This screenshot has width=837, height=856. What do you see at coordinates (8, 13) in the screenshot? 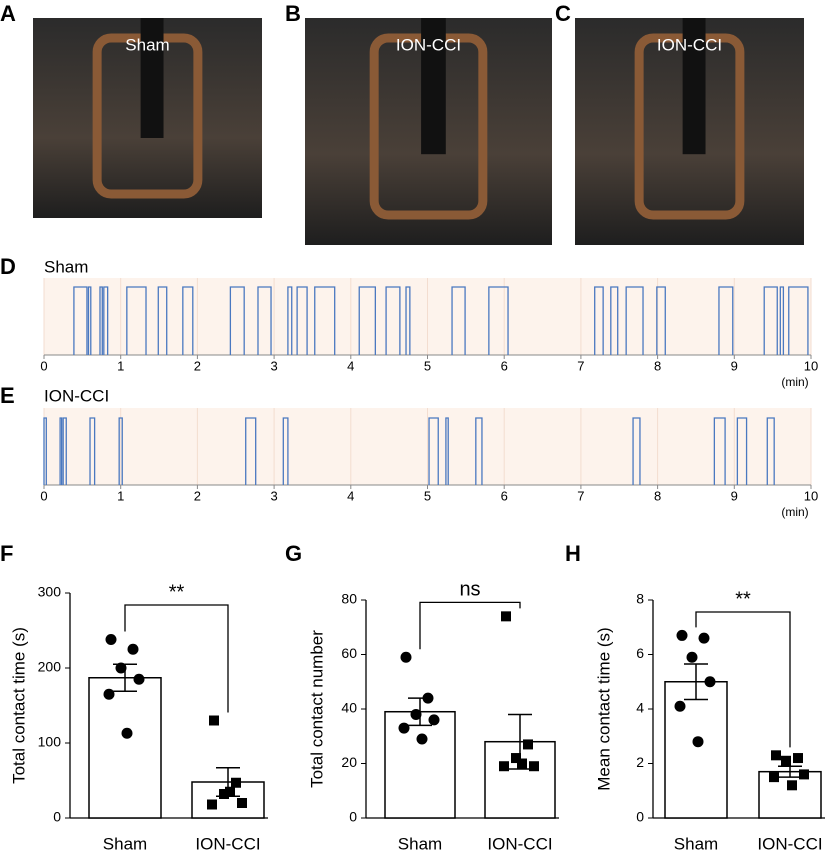
I see `panel-letter: A` at bounding box center [8, 13].